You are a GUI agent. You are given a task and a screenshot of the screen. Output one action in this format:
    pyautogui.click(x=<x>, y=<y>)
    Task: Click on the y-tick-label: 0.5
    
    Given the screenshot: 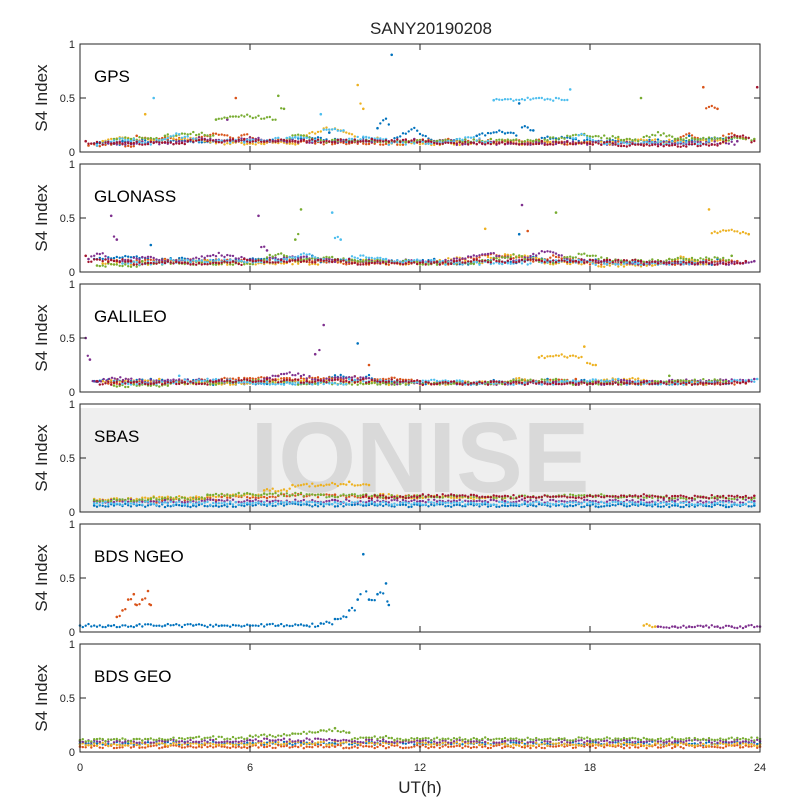 What is the action you would take?
    pyautogui.click(x=67, y=219)
    